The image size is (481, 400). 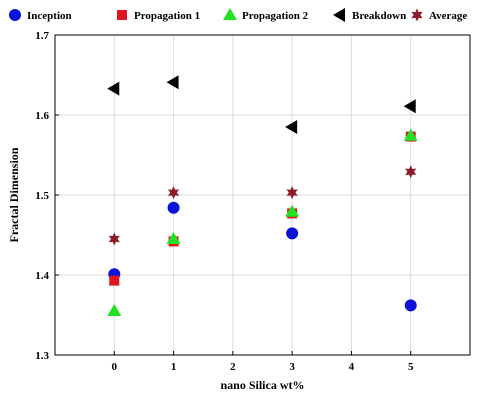 I want to click on legend-label: Propagation 2, so click(x=275, y=16).